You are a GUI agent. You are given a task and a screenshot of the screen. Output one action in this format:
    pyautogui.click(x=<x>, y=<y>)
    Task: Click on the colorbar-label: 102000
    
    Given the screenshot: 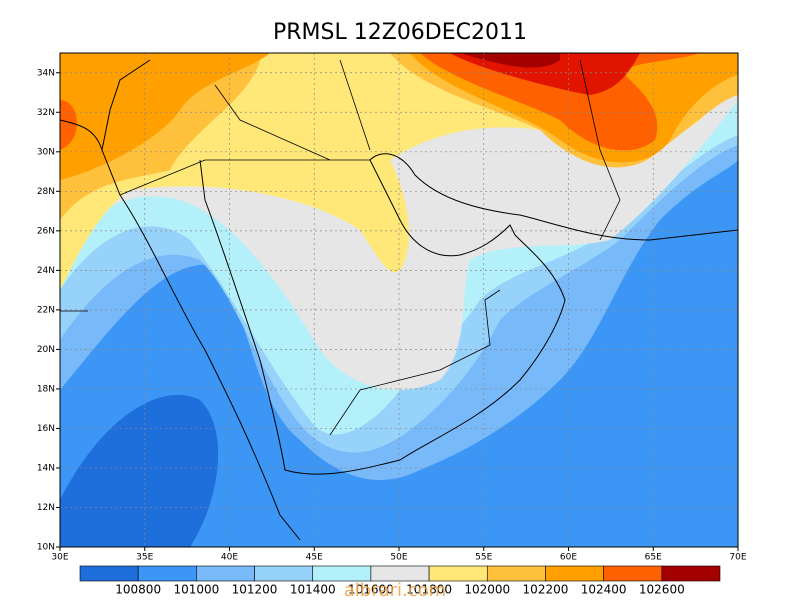 What is the action you would take?
    pyautogui.click(x=487, y=590)
    